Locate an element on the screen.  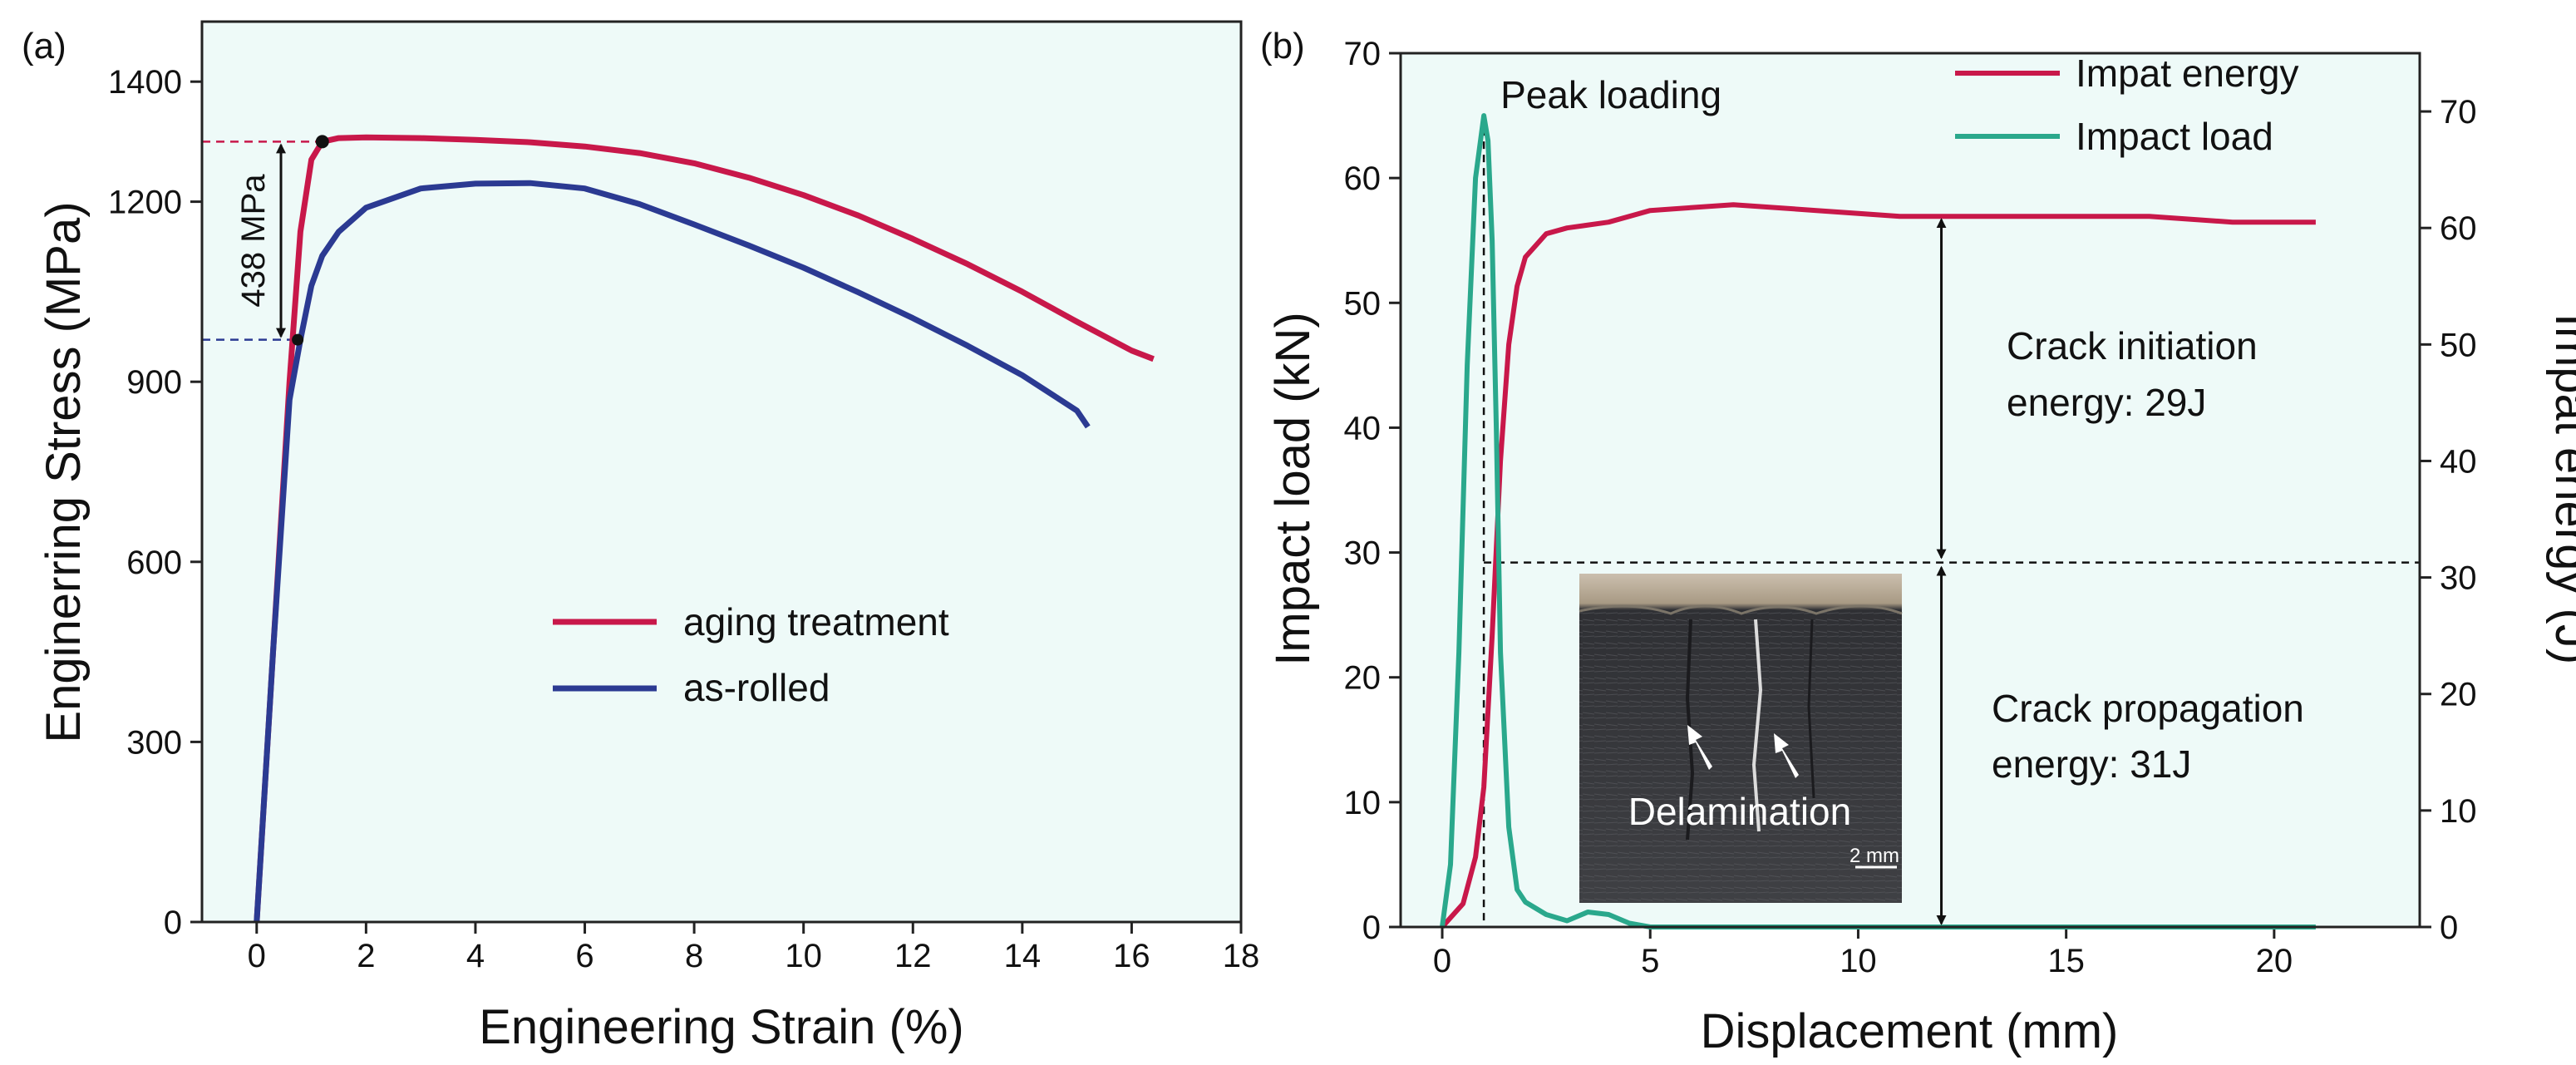
panel-a-x-tick-label: 10 is located at coordinates (803, 956).